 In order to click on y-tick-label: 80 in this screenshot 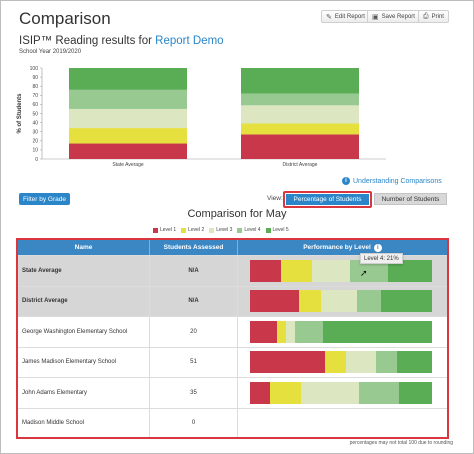, I will do `click(35, 87)`.